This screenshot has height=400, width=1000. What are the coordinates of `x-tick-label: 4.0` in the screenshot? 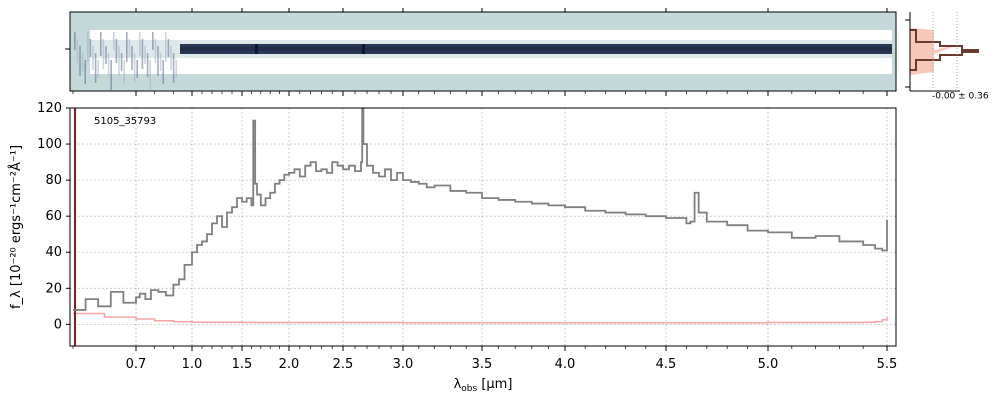 It's located at (565, 364).